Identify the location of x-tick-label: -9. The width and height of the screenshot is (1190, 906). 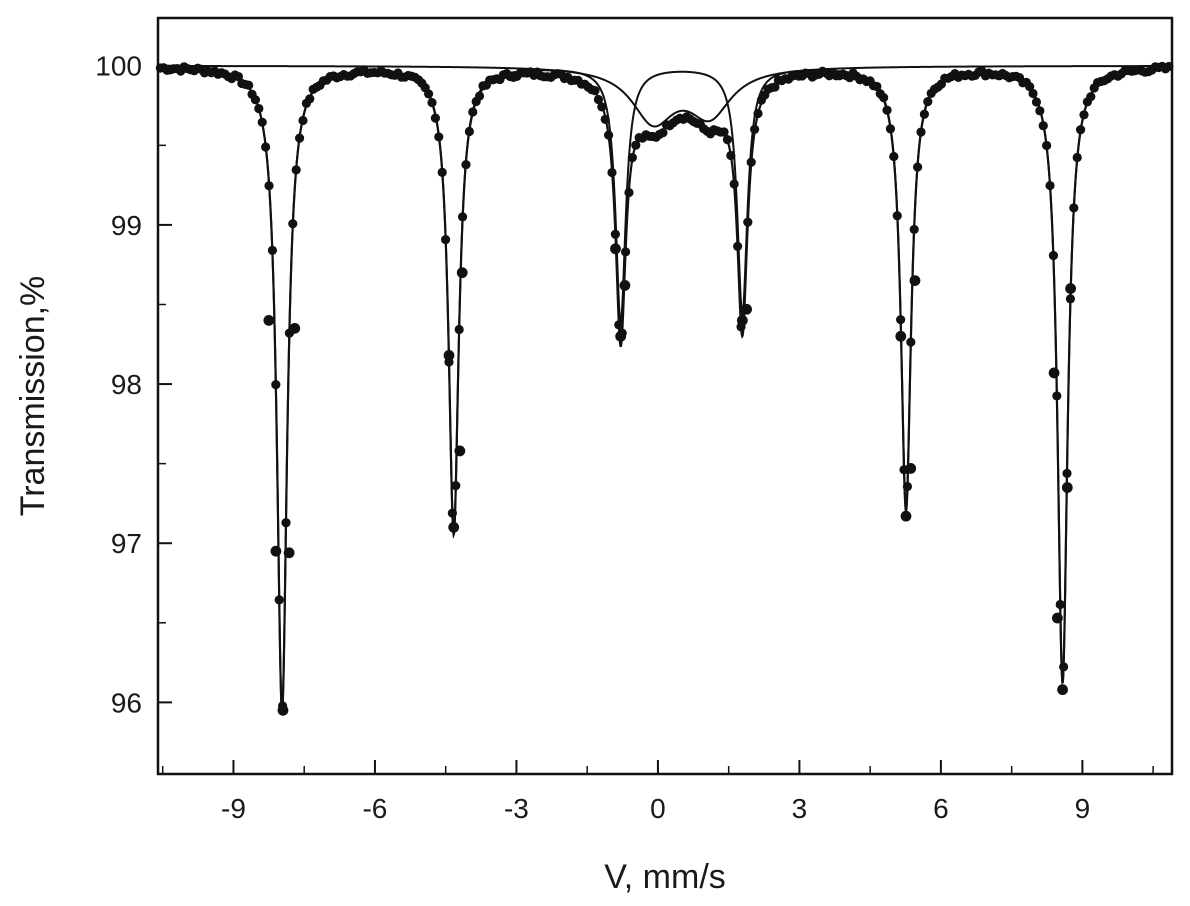
(233, 808).